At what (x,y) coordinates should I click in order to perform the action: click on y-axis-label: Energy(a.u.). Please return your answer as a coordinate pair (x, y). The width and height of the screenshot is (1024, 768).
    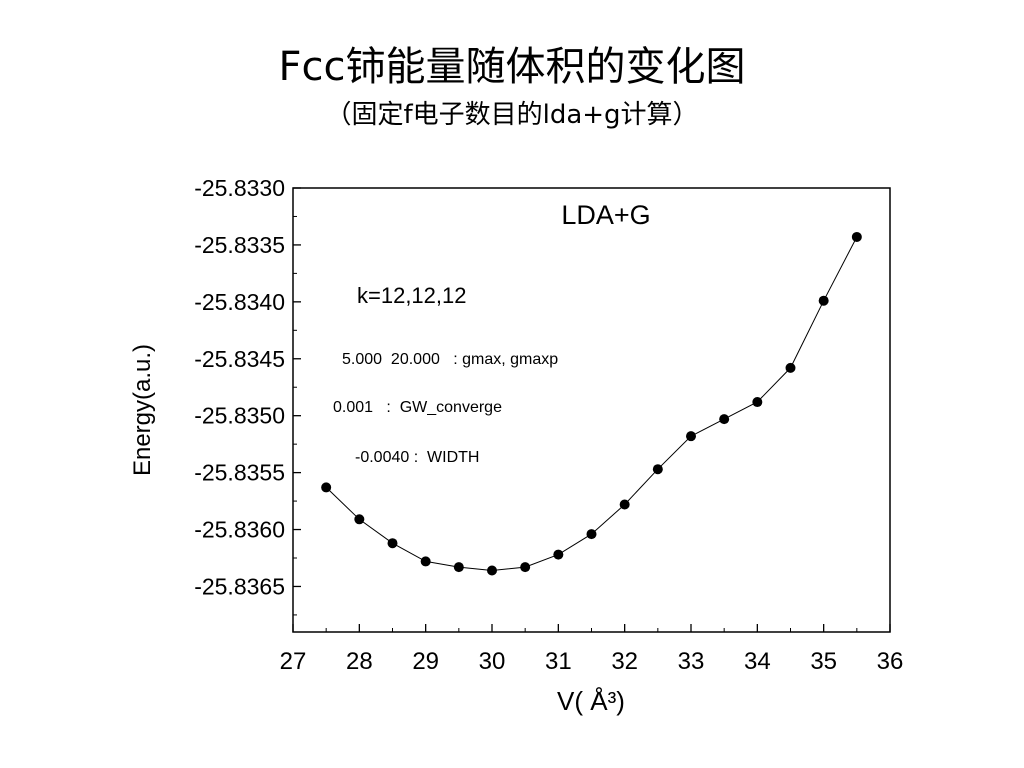
    Looking at the image, I should click on (142, 410).